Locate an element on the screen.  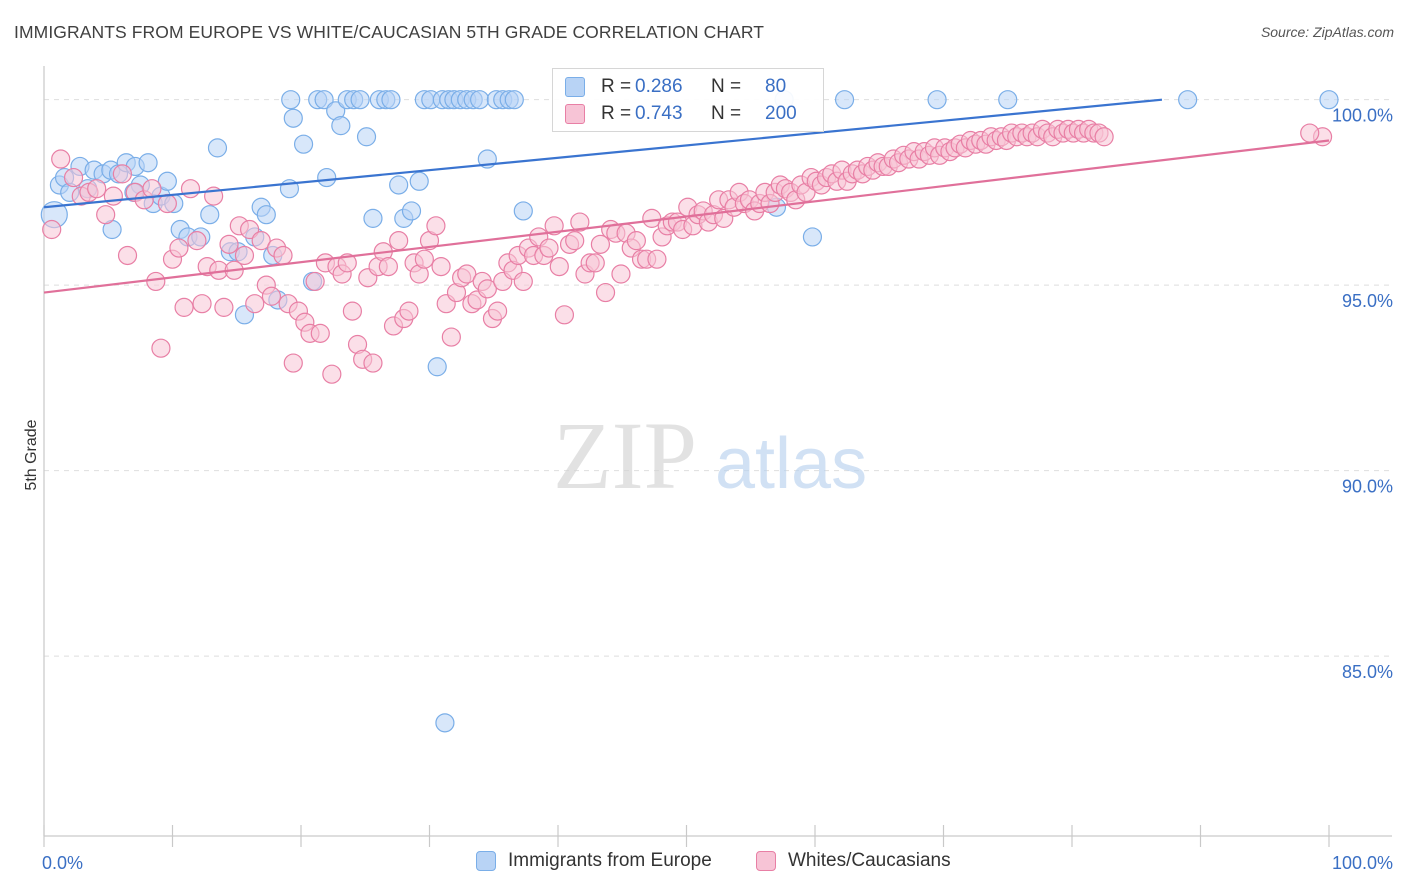
stats-row-europe: R = 0.286 N = 80 is located at coordinates (675, 87).